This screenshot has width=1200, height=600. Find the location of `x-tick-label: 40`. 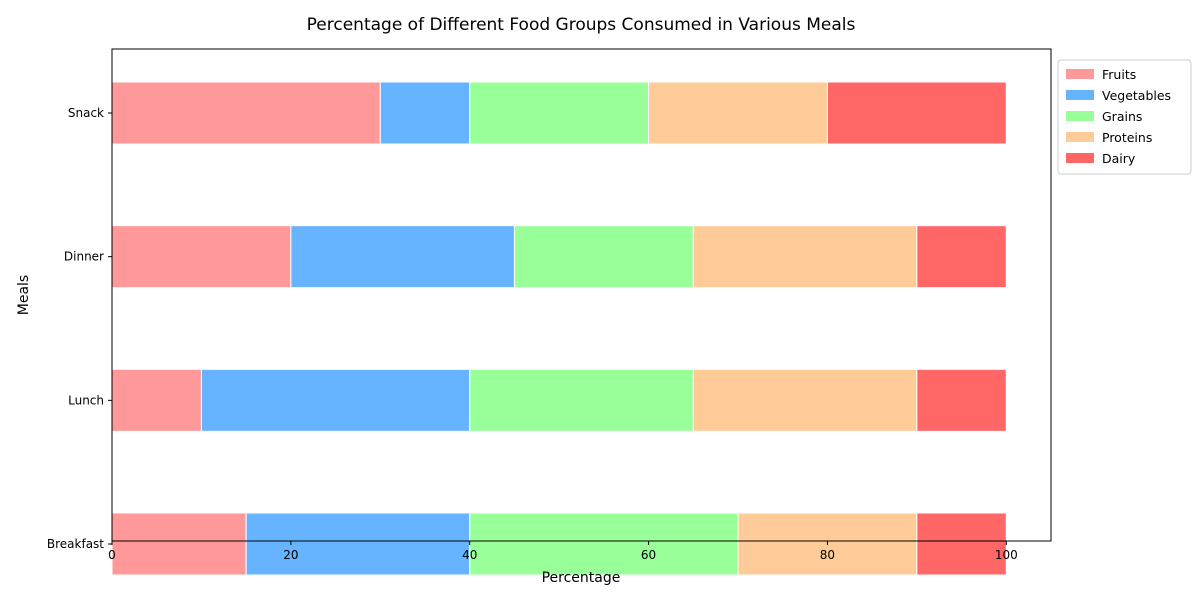

x-tick-label: 40 is located at coordinates (469, 555).